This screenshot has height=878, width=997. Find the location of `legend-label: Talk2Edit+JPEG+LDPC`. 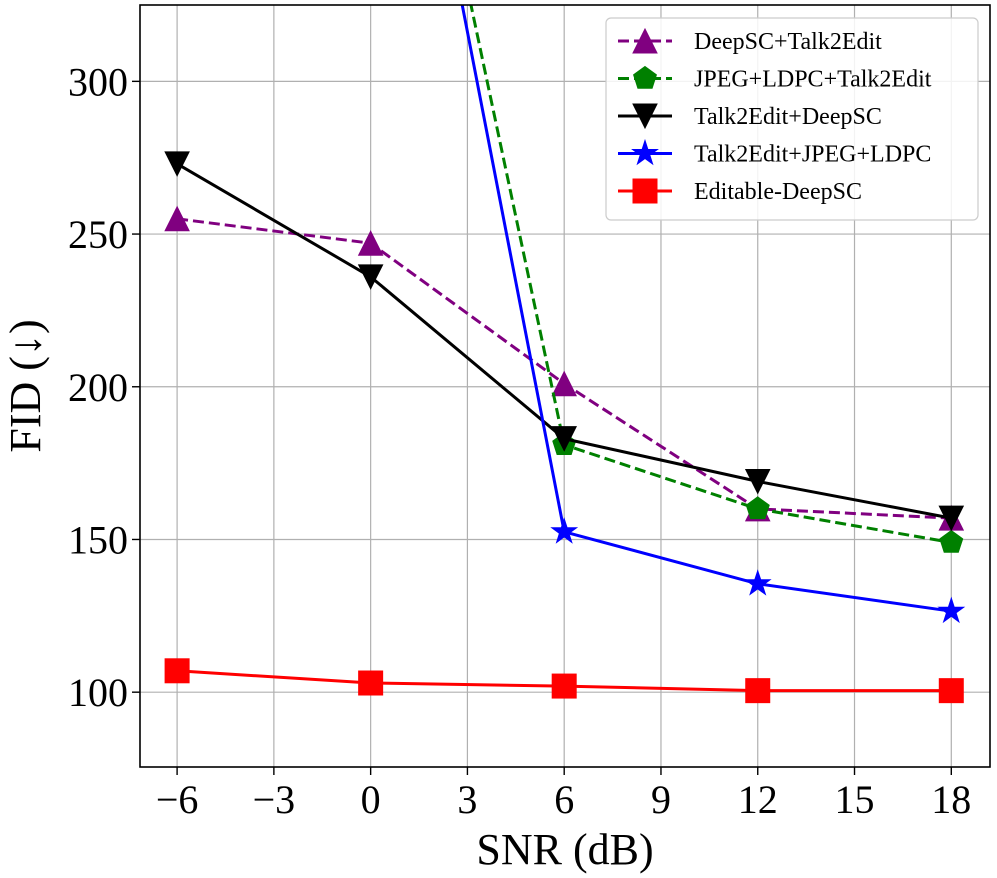

legend-label: Talk2Edit+JPEG+LDPC is located at coordinates (812, 155).